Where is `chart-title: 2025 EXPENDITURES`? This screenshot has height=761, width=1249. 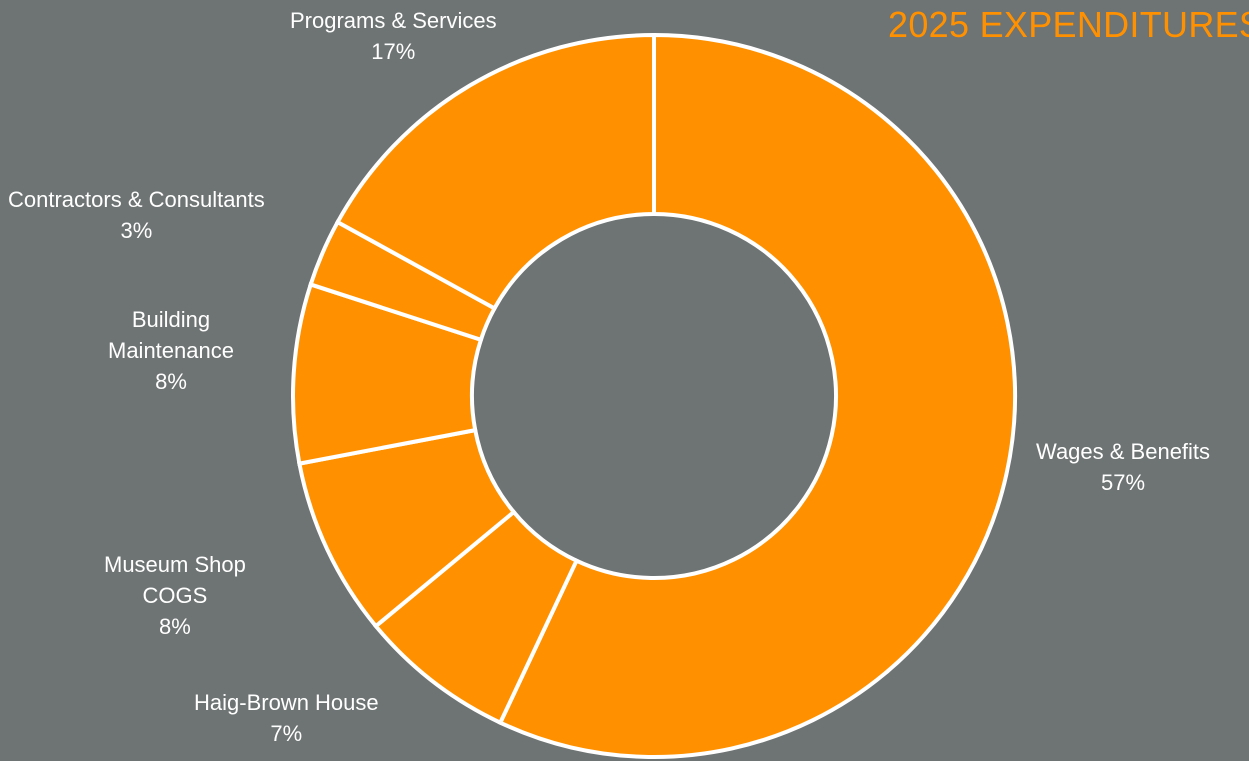 chart-title: 2025 EXPENDITURES is located at coordinates (1068, 24).